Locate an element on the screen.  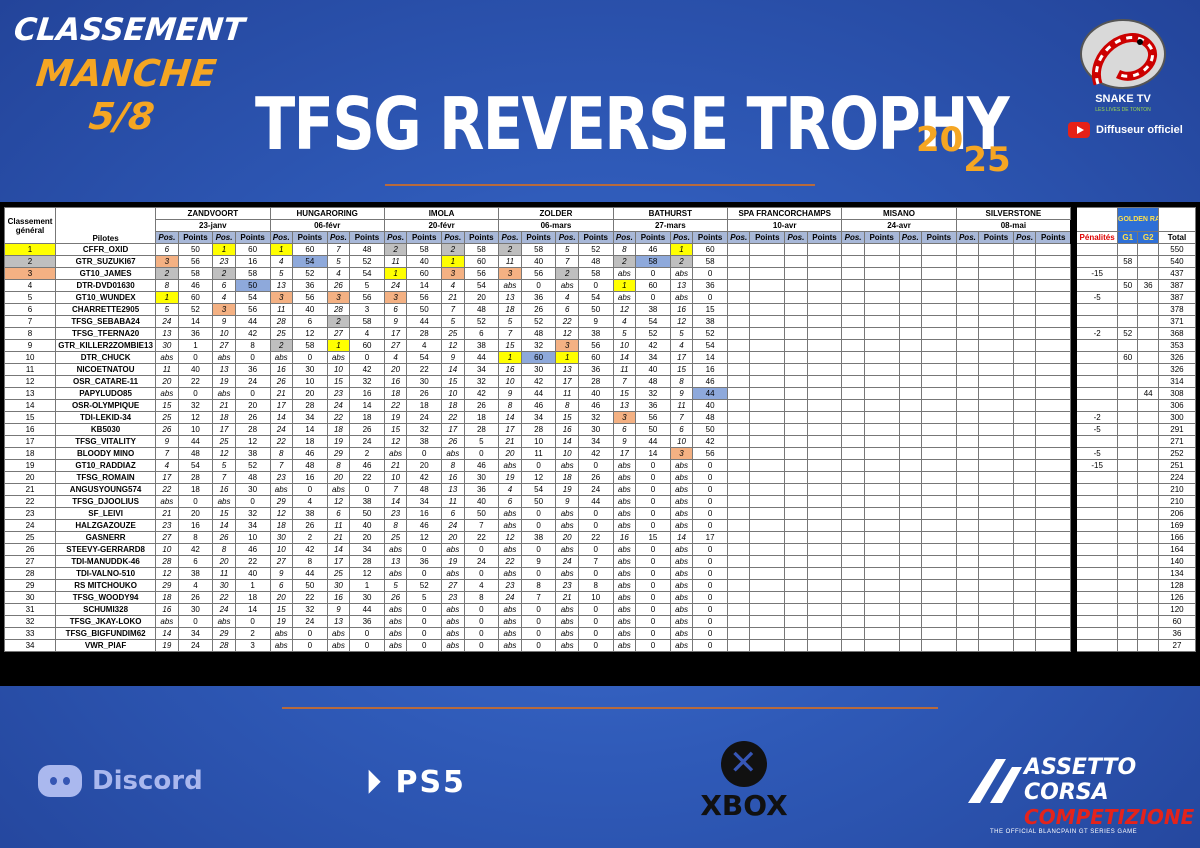
discord-icon is located at coordinates (60, 781).